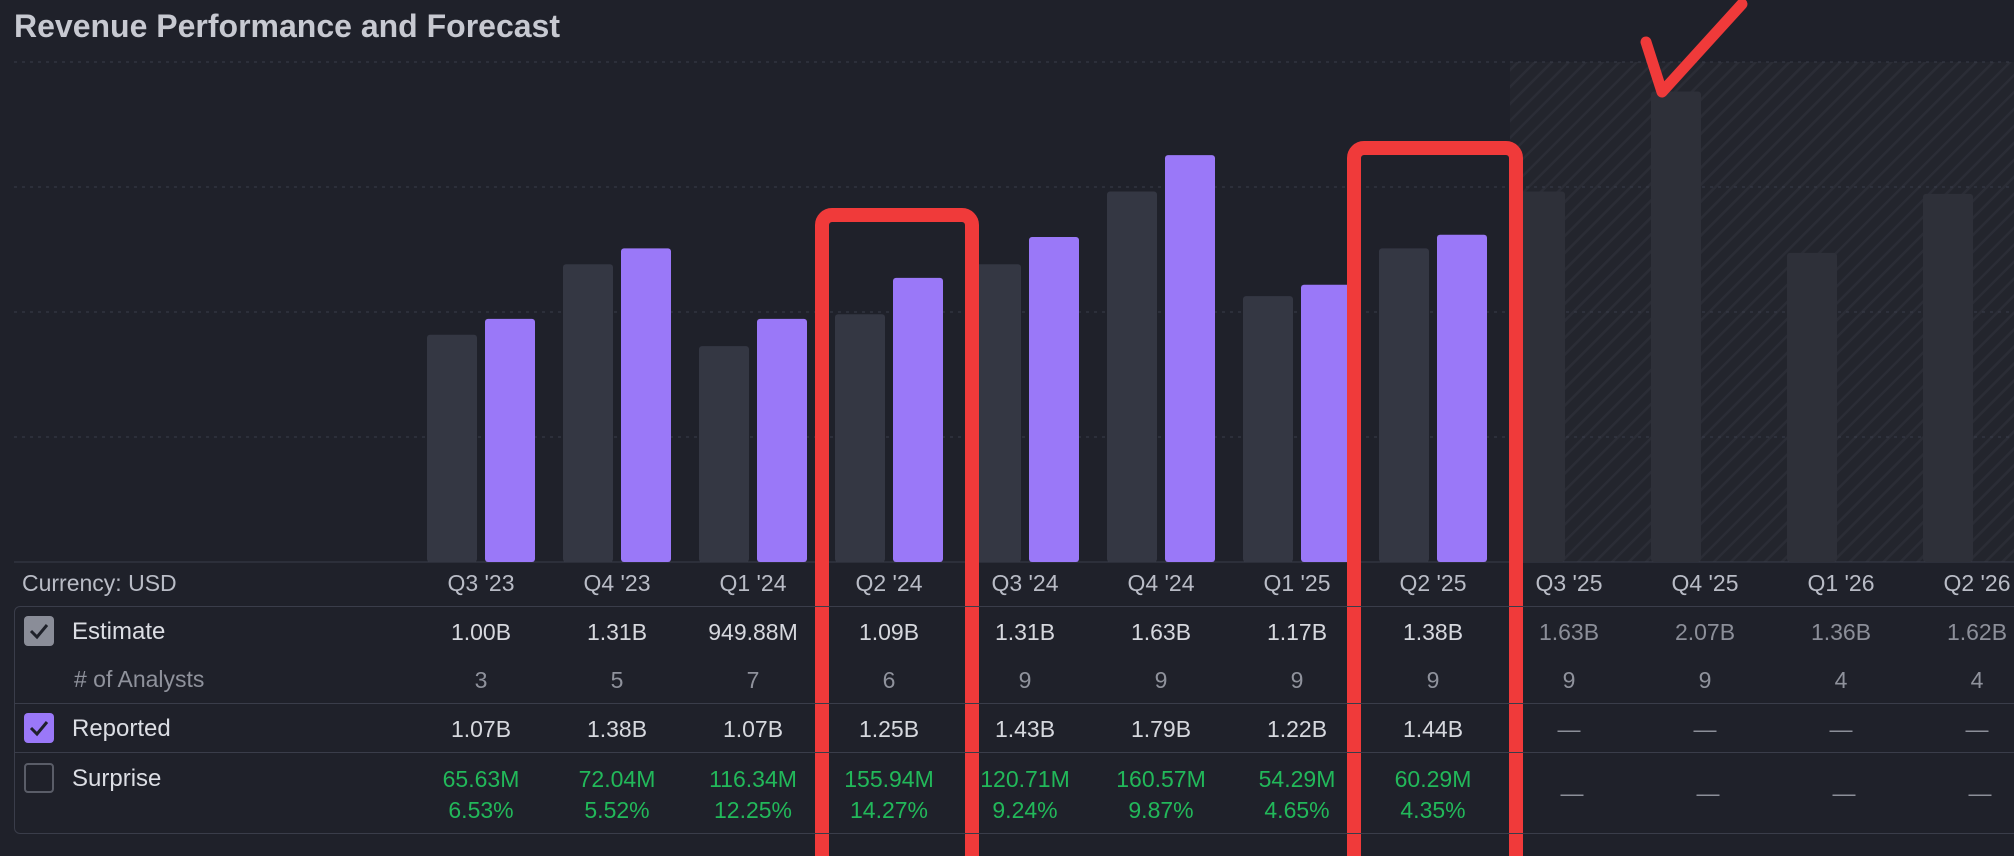 This screenshot has height=856, width=2014. What do you see at coordinates (1297, 632) in the screenshot?
I see `estimate-cell: 1.17B` at bounding box center [1297, 632].